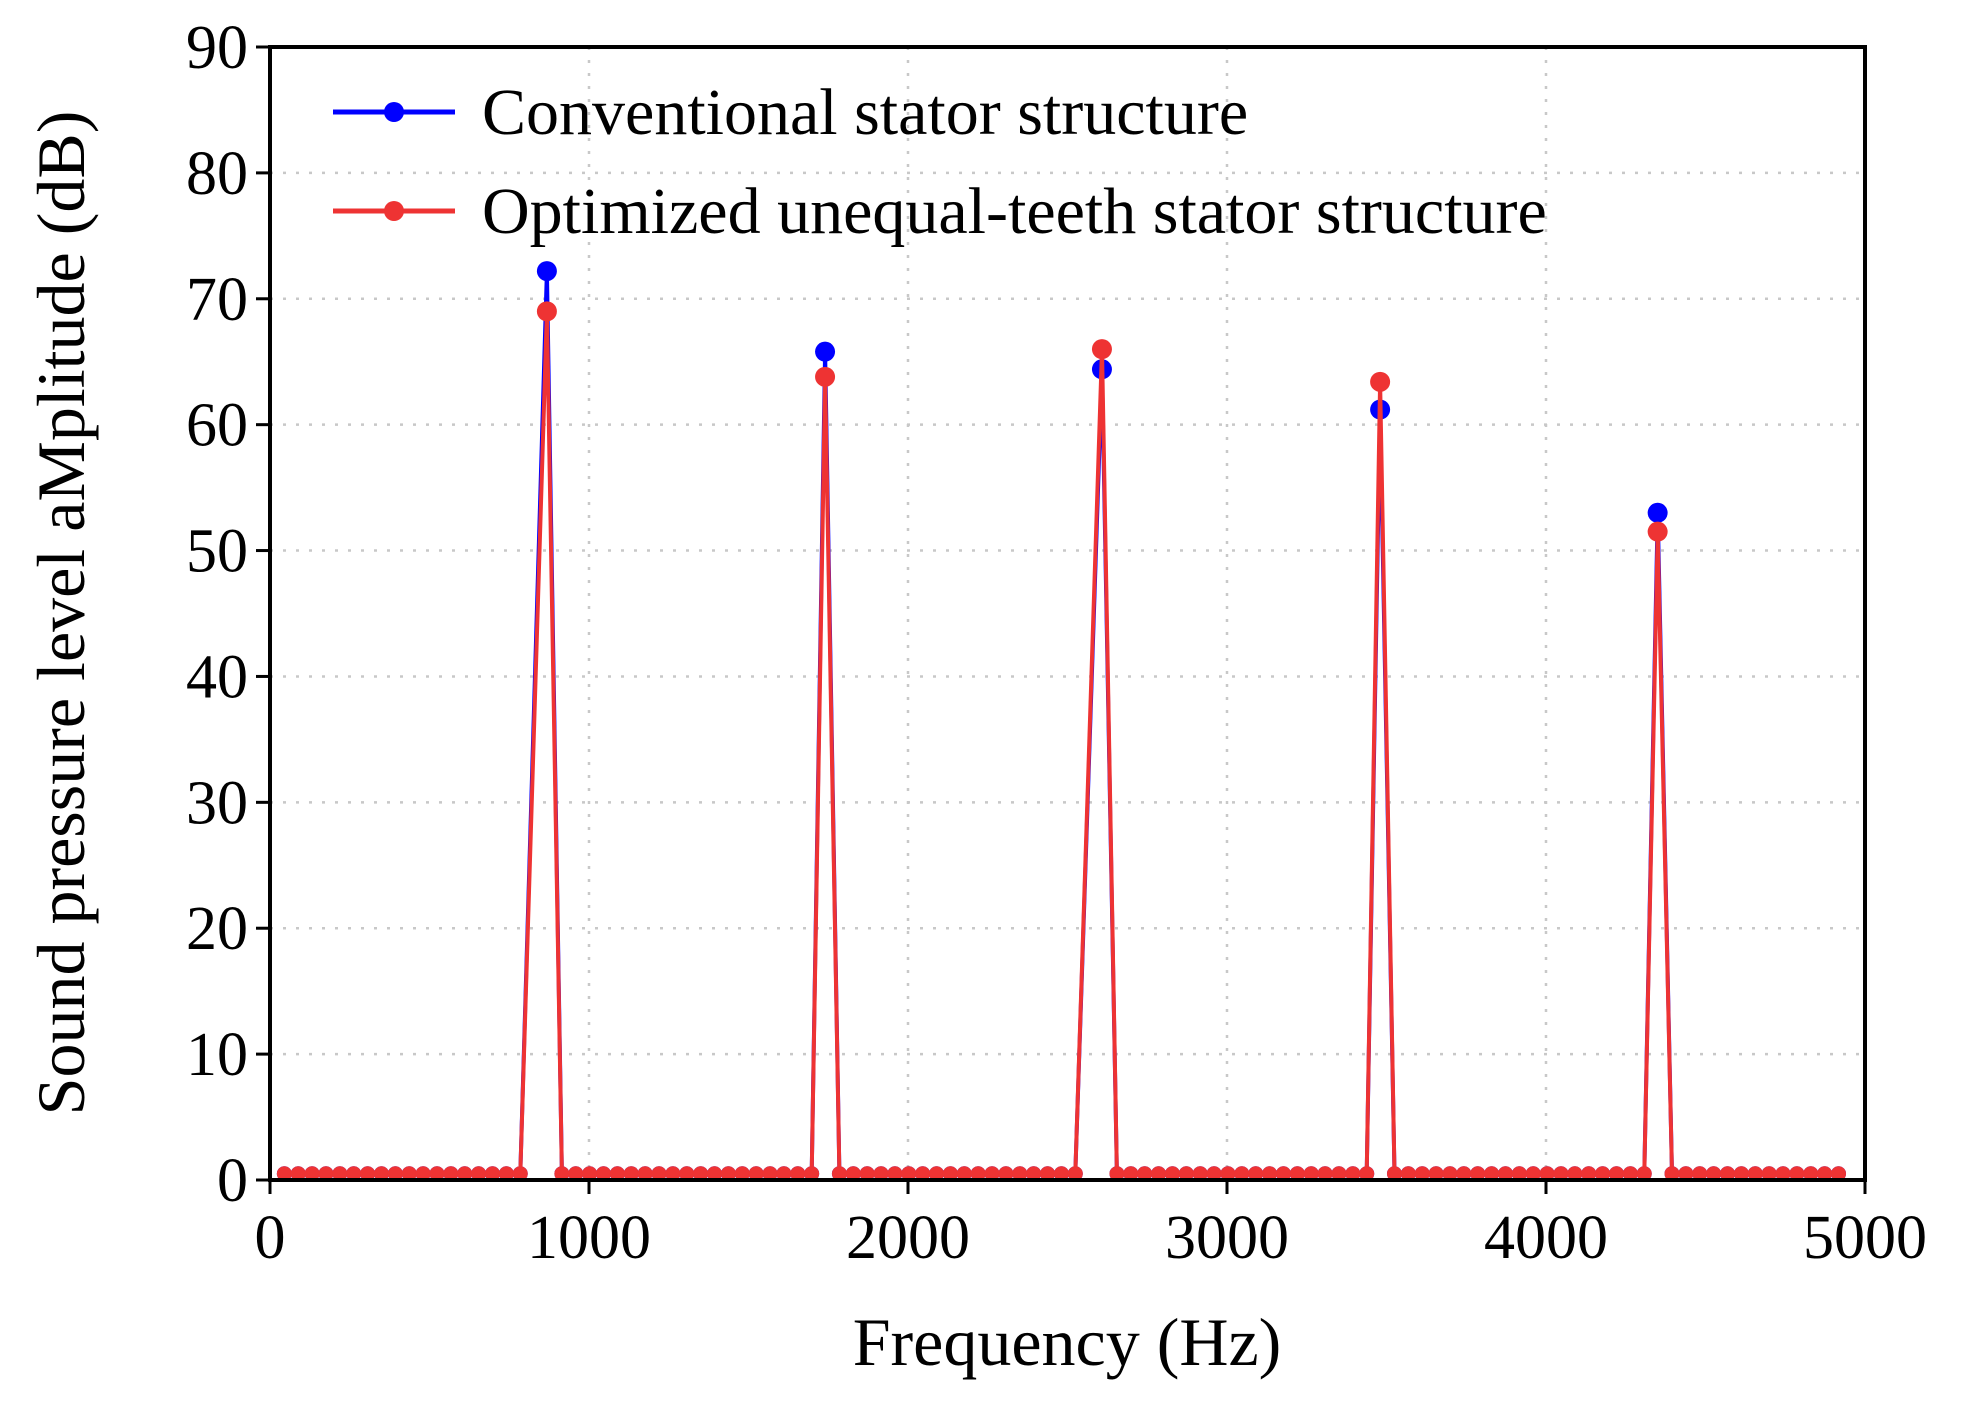 The image size is (1966, 1412). I want to click on legend-entry-optimized: Optimized unequal-teeth stator structure, so click(940, 211).